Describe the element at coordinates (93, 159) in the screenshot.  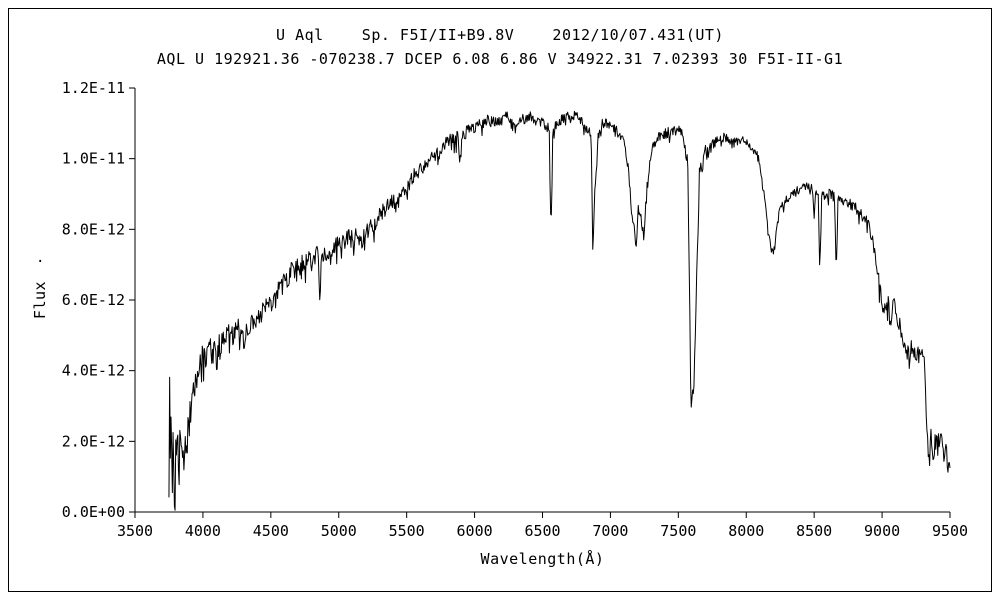
I see `y-tick-label: 1.0E-11` at that location.